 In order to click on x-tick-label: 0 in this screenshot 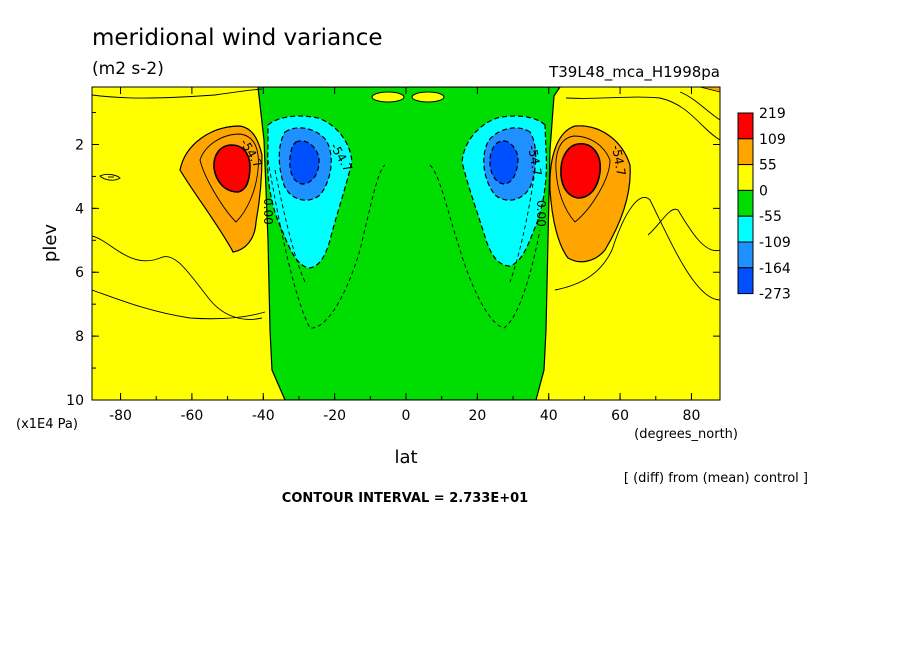, I will do `click(406, 416)`.